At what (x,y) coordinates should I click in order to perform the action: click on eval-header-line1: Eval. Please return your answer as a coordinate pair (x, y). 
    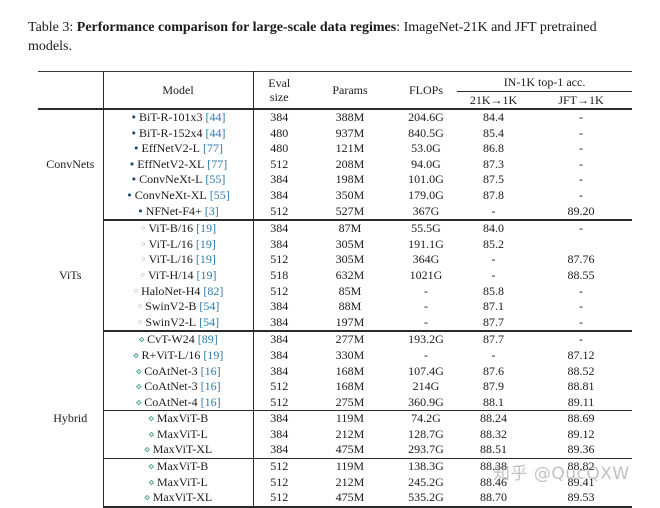
    Looking at the image, I should click on (279, 83).